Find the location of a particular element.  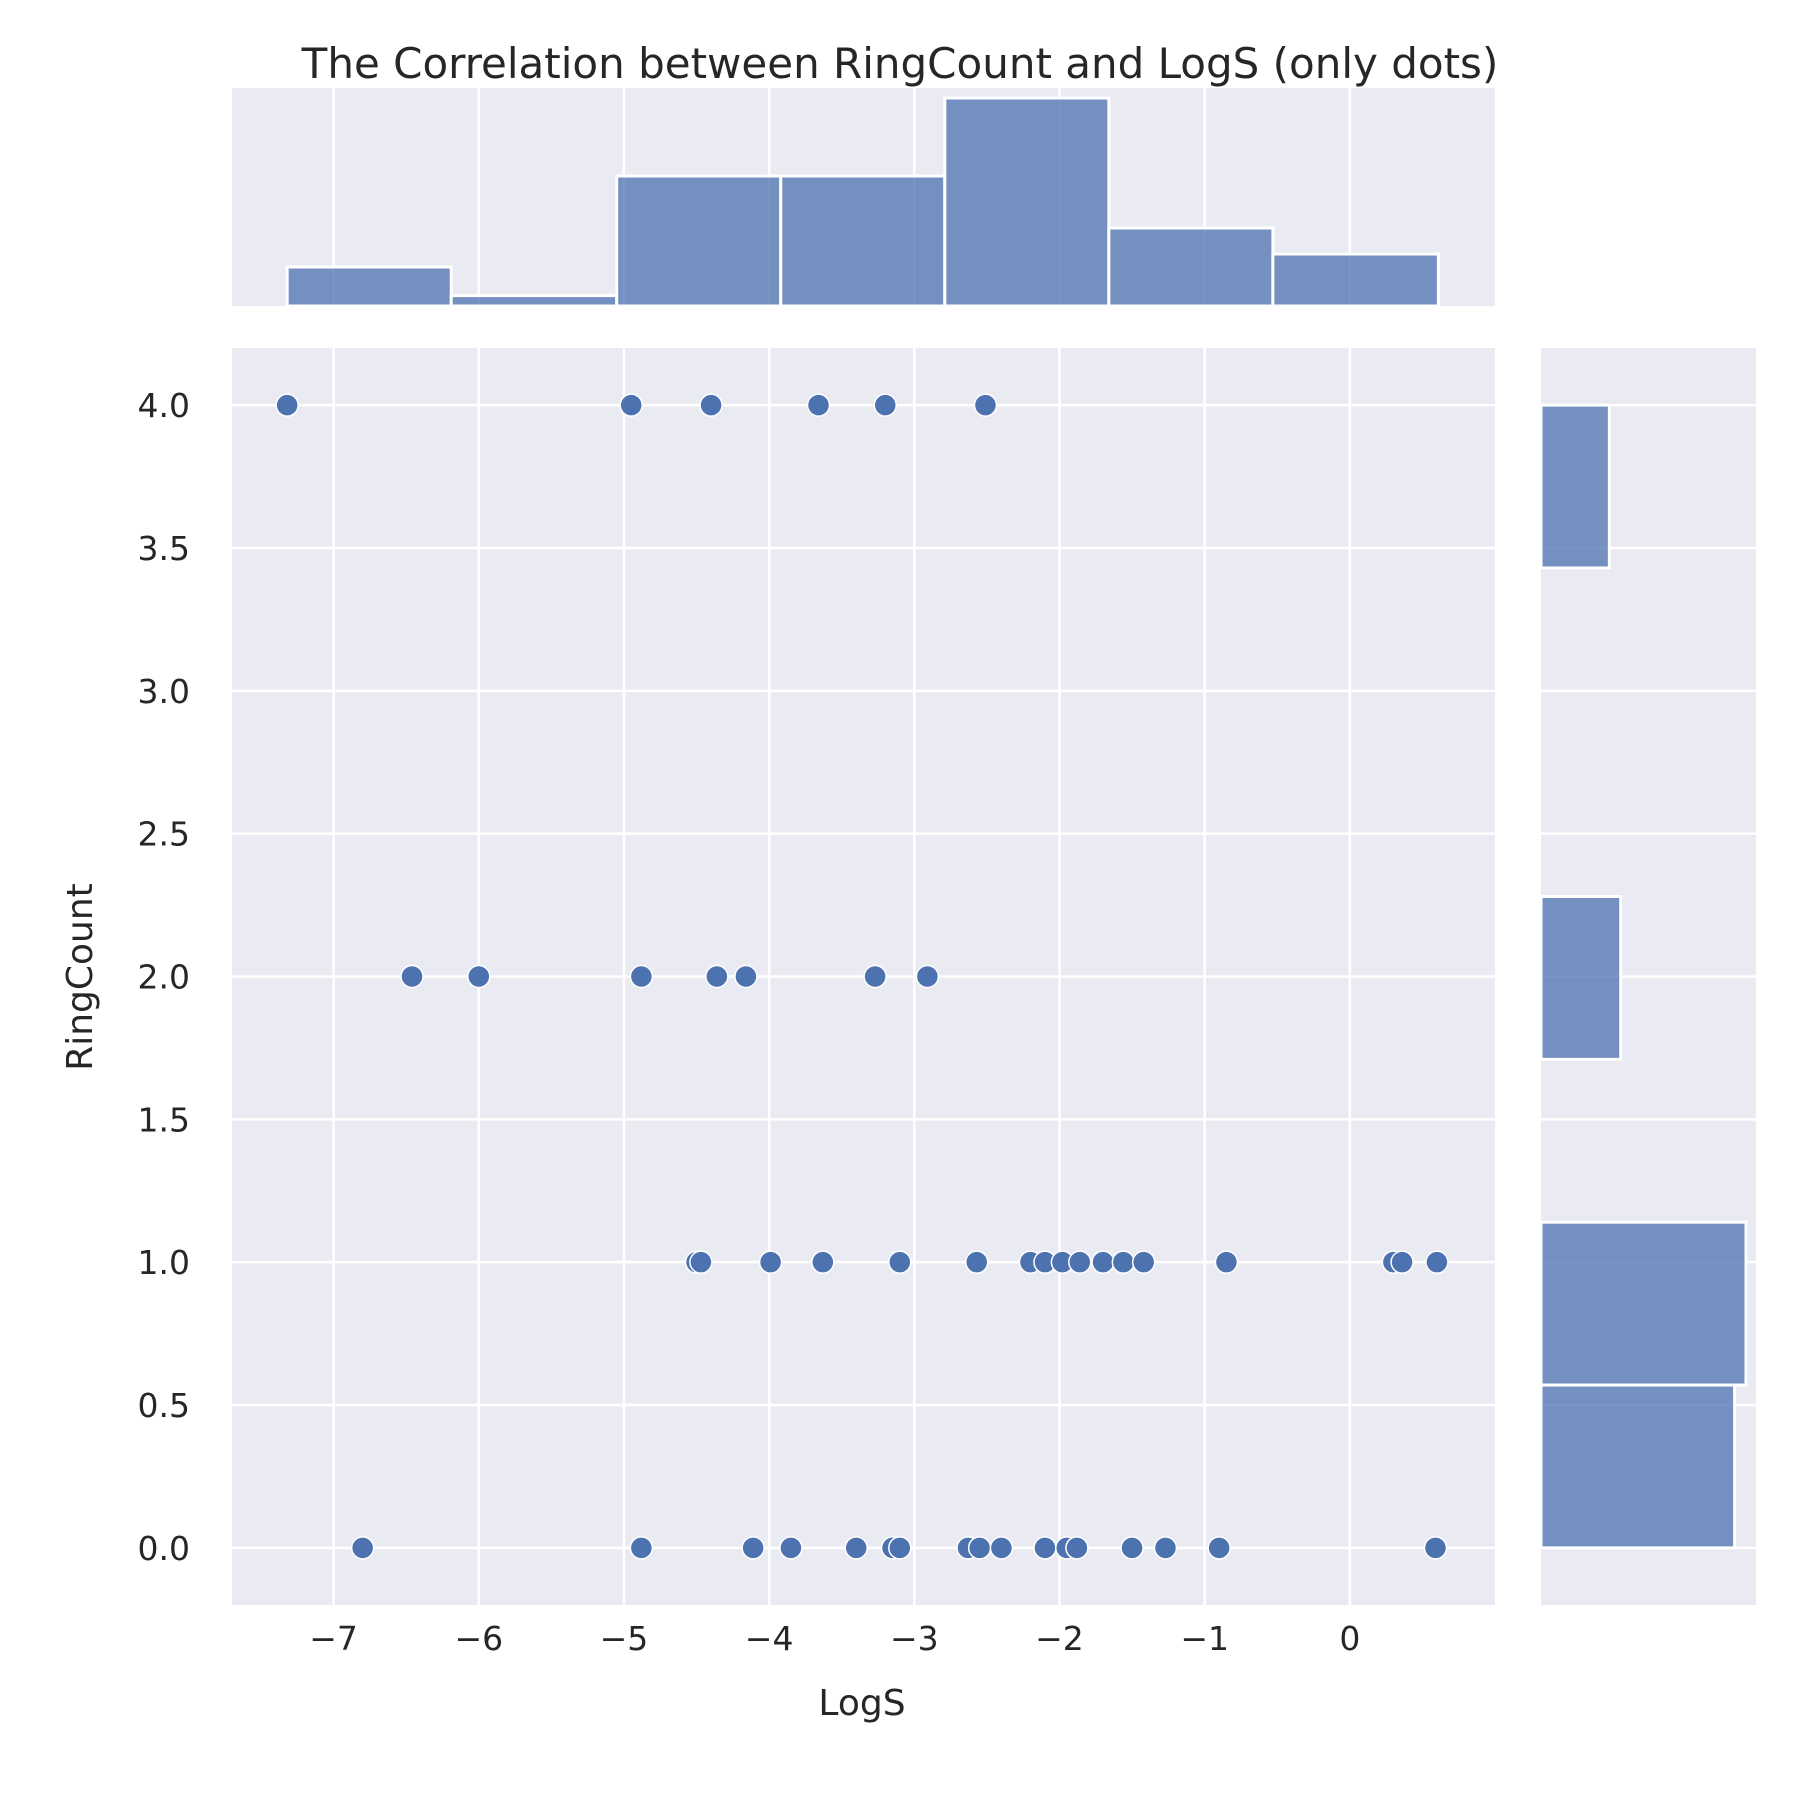

y-tick-label: 0.5 is located at coordinates (164, 1405).